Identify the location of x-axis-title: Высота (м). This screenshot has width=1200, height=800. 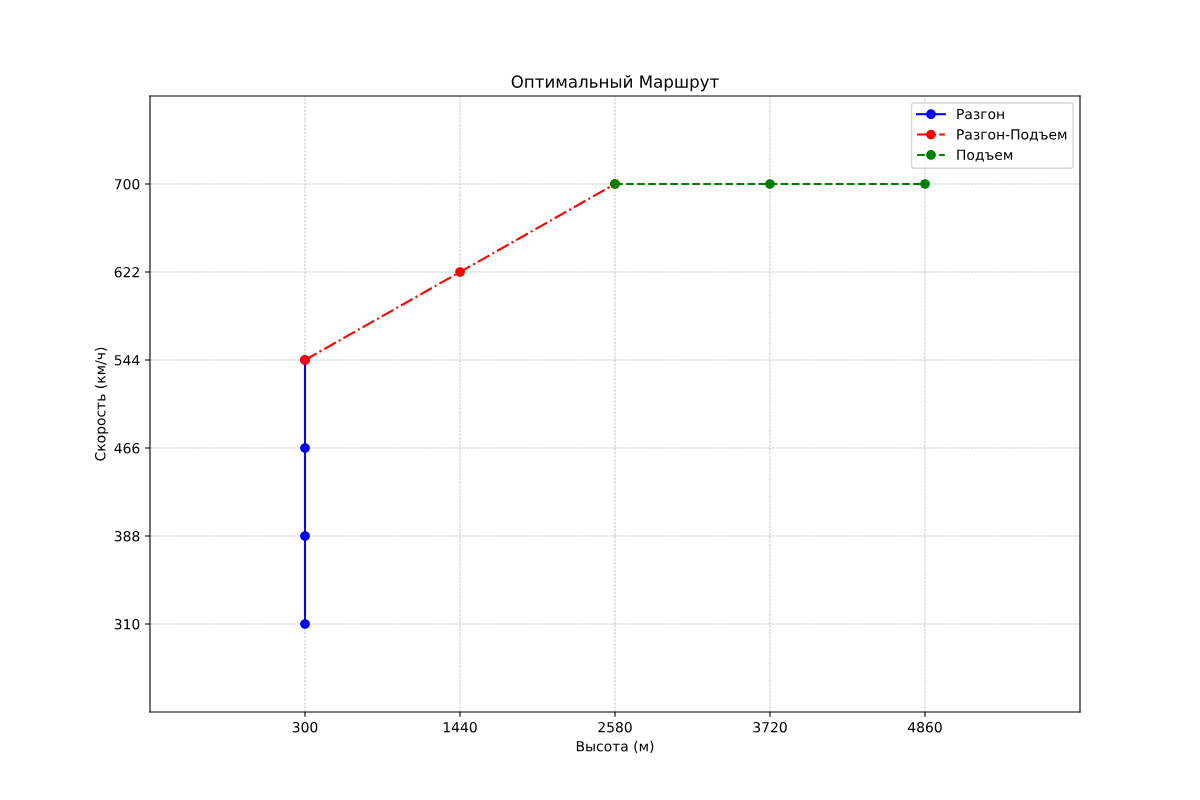
(615, 747).